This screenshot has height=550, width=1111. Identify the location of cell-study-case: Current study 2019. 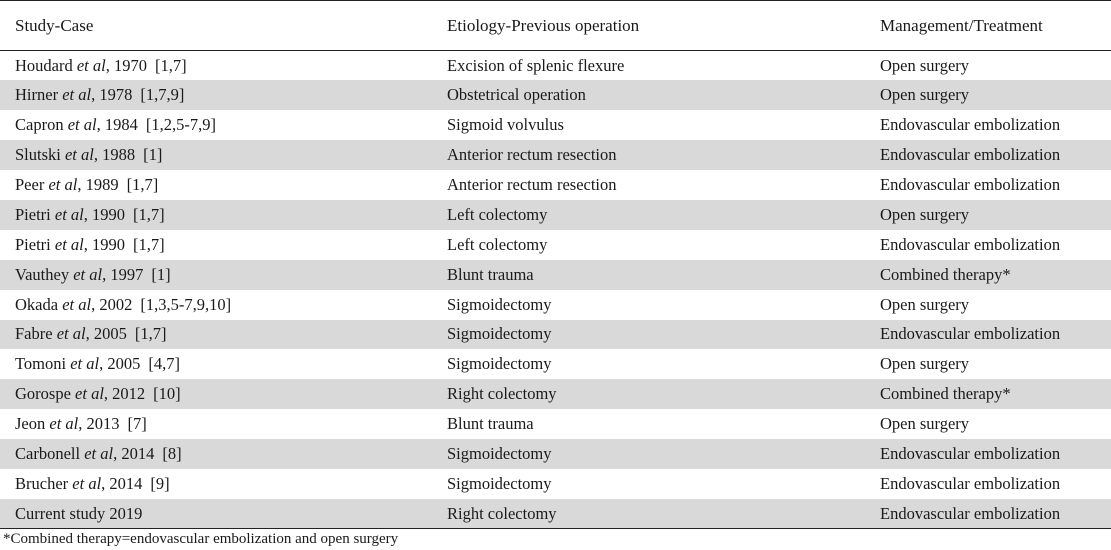
(216, 514).